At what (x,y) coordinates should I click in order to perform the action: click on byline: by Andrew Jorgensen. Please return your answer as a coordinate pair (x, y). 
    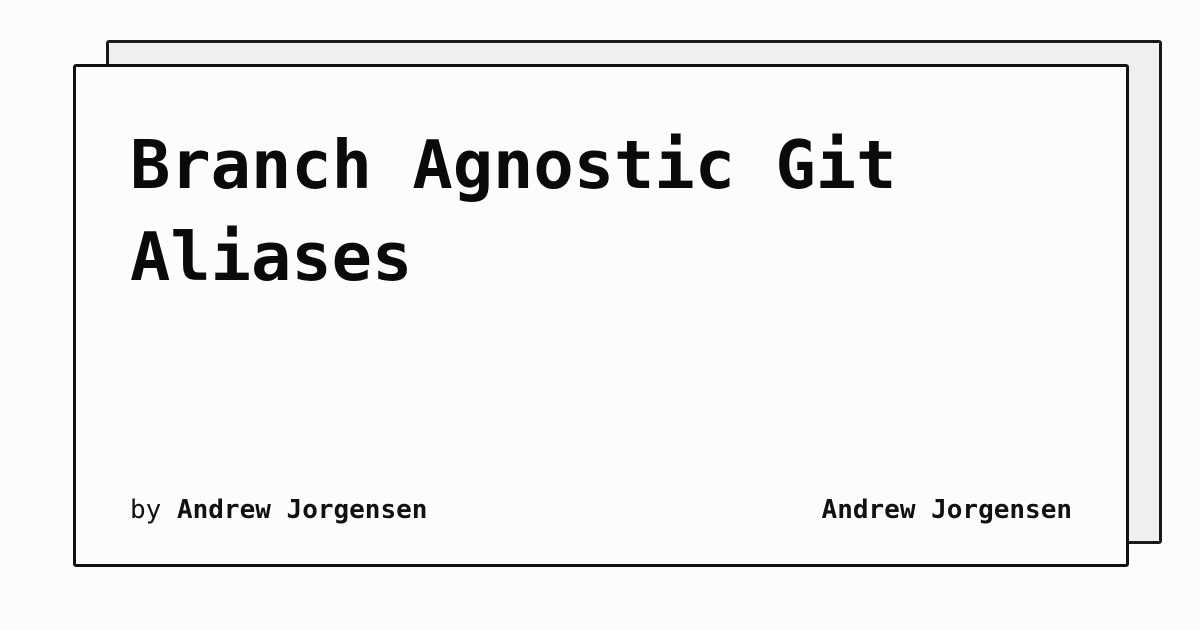
    Looking at the image, I should click on (278, 510).